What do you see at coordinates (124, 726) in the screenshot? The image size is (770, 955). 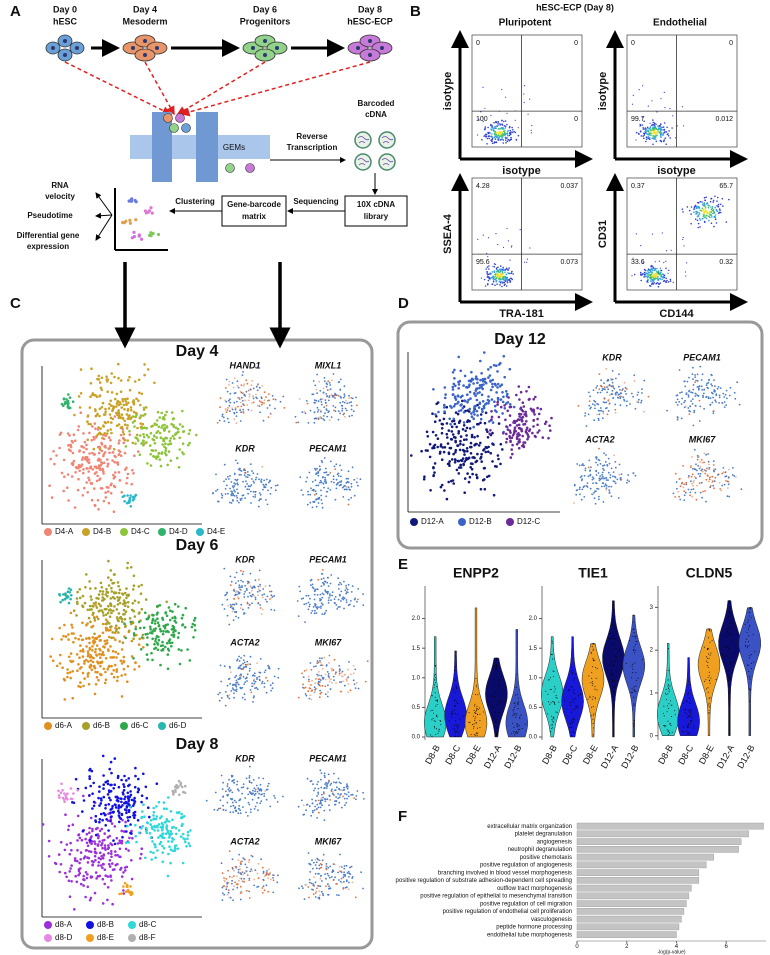 I see `legend-swatch` at bounding box center [124, 726].